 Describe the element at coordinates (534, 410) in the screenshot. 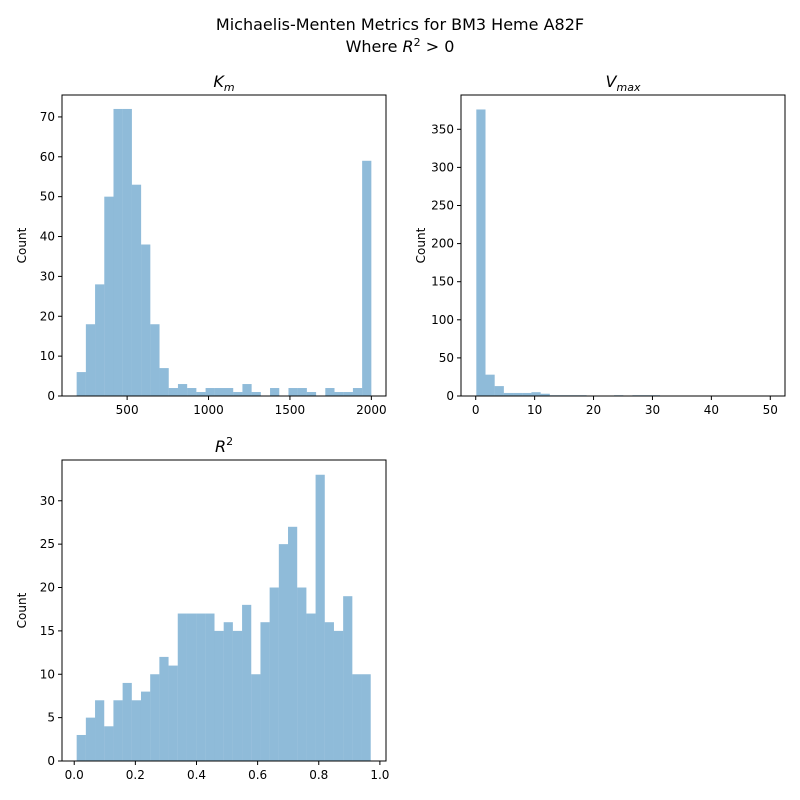

I see `vmax-x-tick-label: 10` at that location.